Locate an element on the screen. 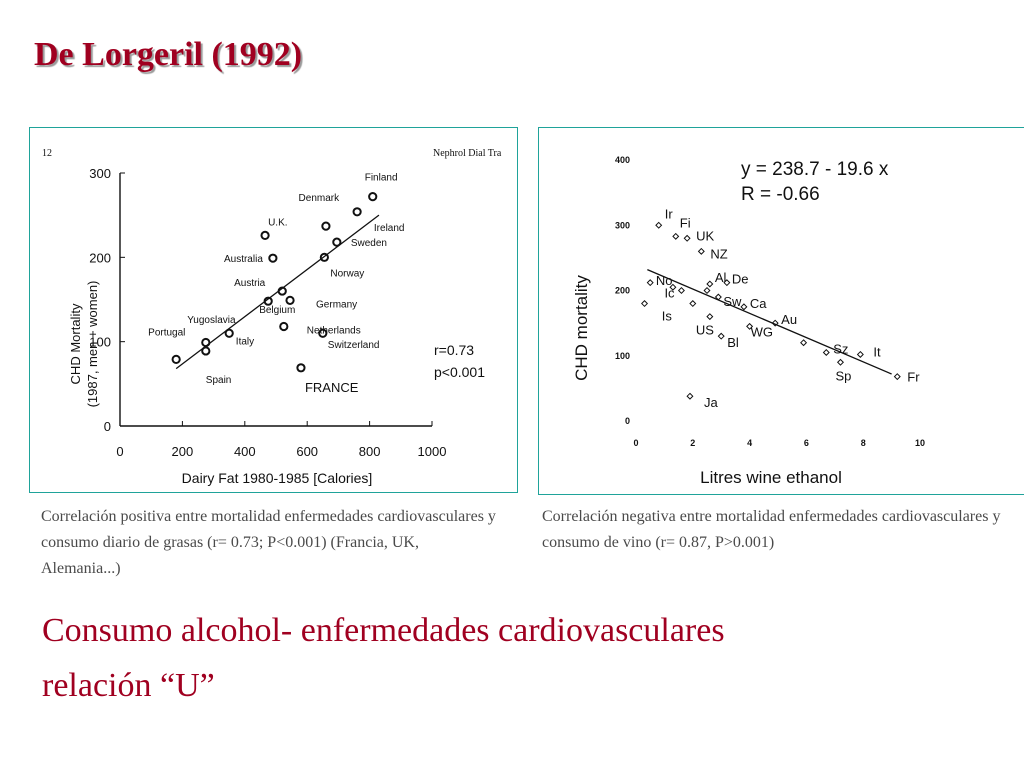  point-label: Sweden is located at coordinates (369, 243).